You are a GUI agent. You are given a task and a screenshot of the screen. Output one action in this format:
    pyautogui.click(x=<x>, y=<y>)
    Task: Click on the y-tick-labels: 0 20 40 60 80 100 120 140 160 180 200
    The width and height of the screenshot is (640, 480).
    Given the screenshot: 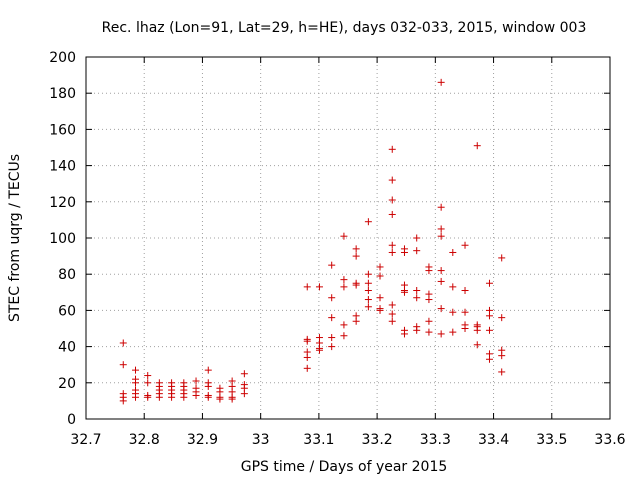 What is the action you would take?
    pyautogui.click(x=62, y=239)
    